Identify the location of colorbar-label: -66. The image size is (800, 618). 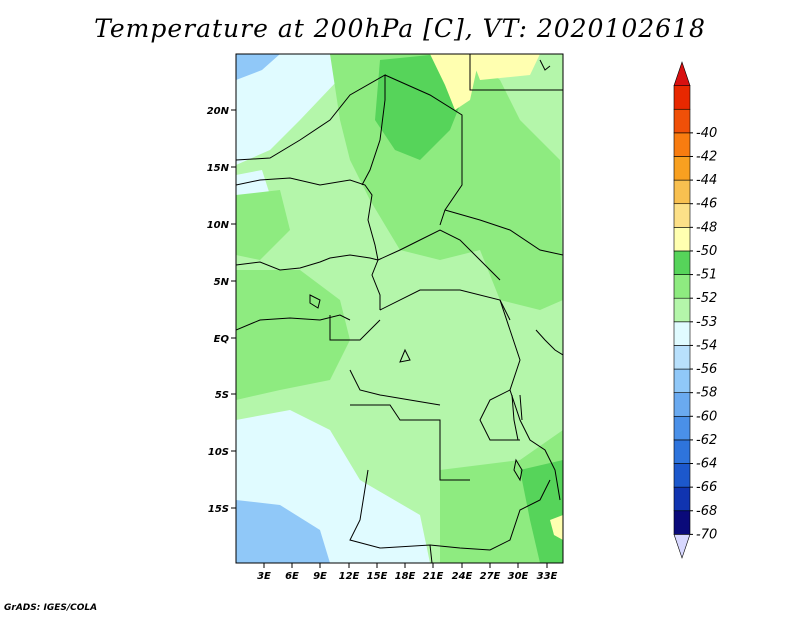
(706, 487).